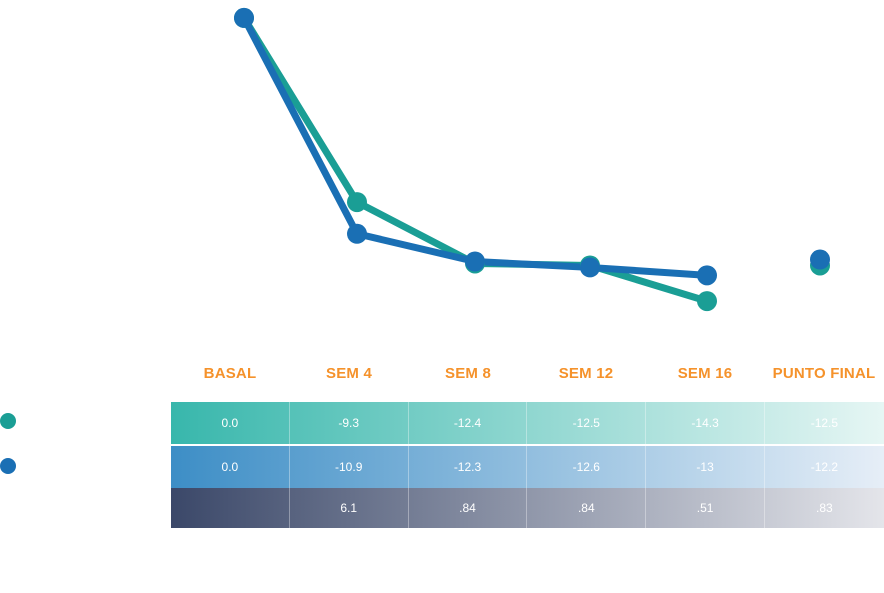 This screenshot has width=884, height=593. What do you see at coordinates (824, 467) in the screenshot?
I see `table-cell: -12.2` at bounding box center [824, 467].